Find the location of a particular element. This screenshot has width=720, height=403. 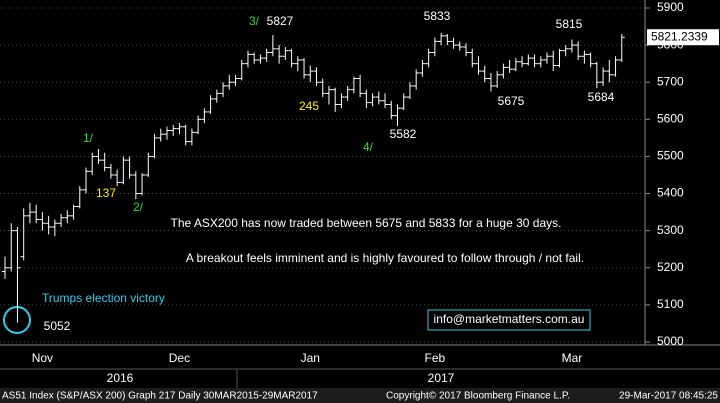

y-tick-label: 5300 is located at coordinates (670, 230).